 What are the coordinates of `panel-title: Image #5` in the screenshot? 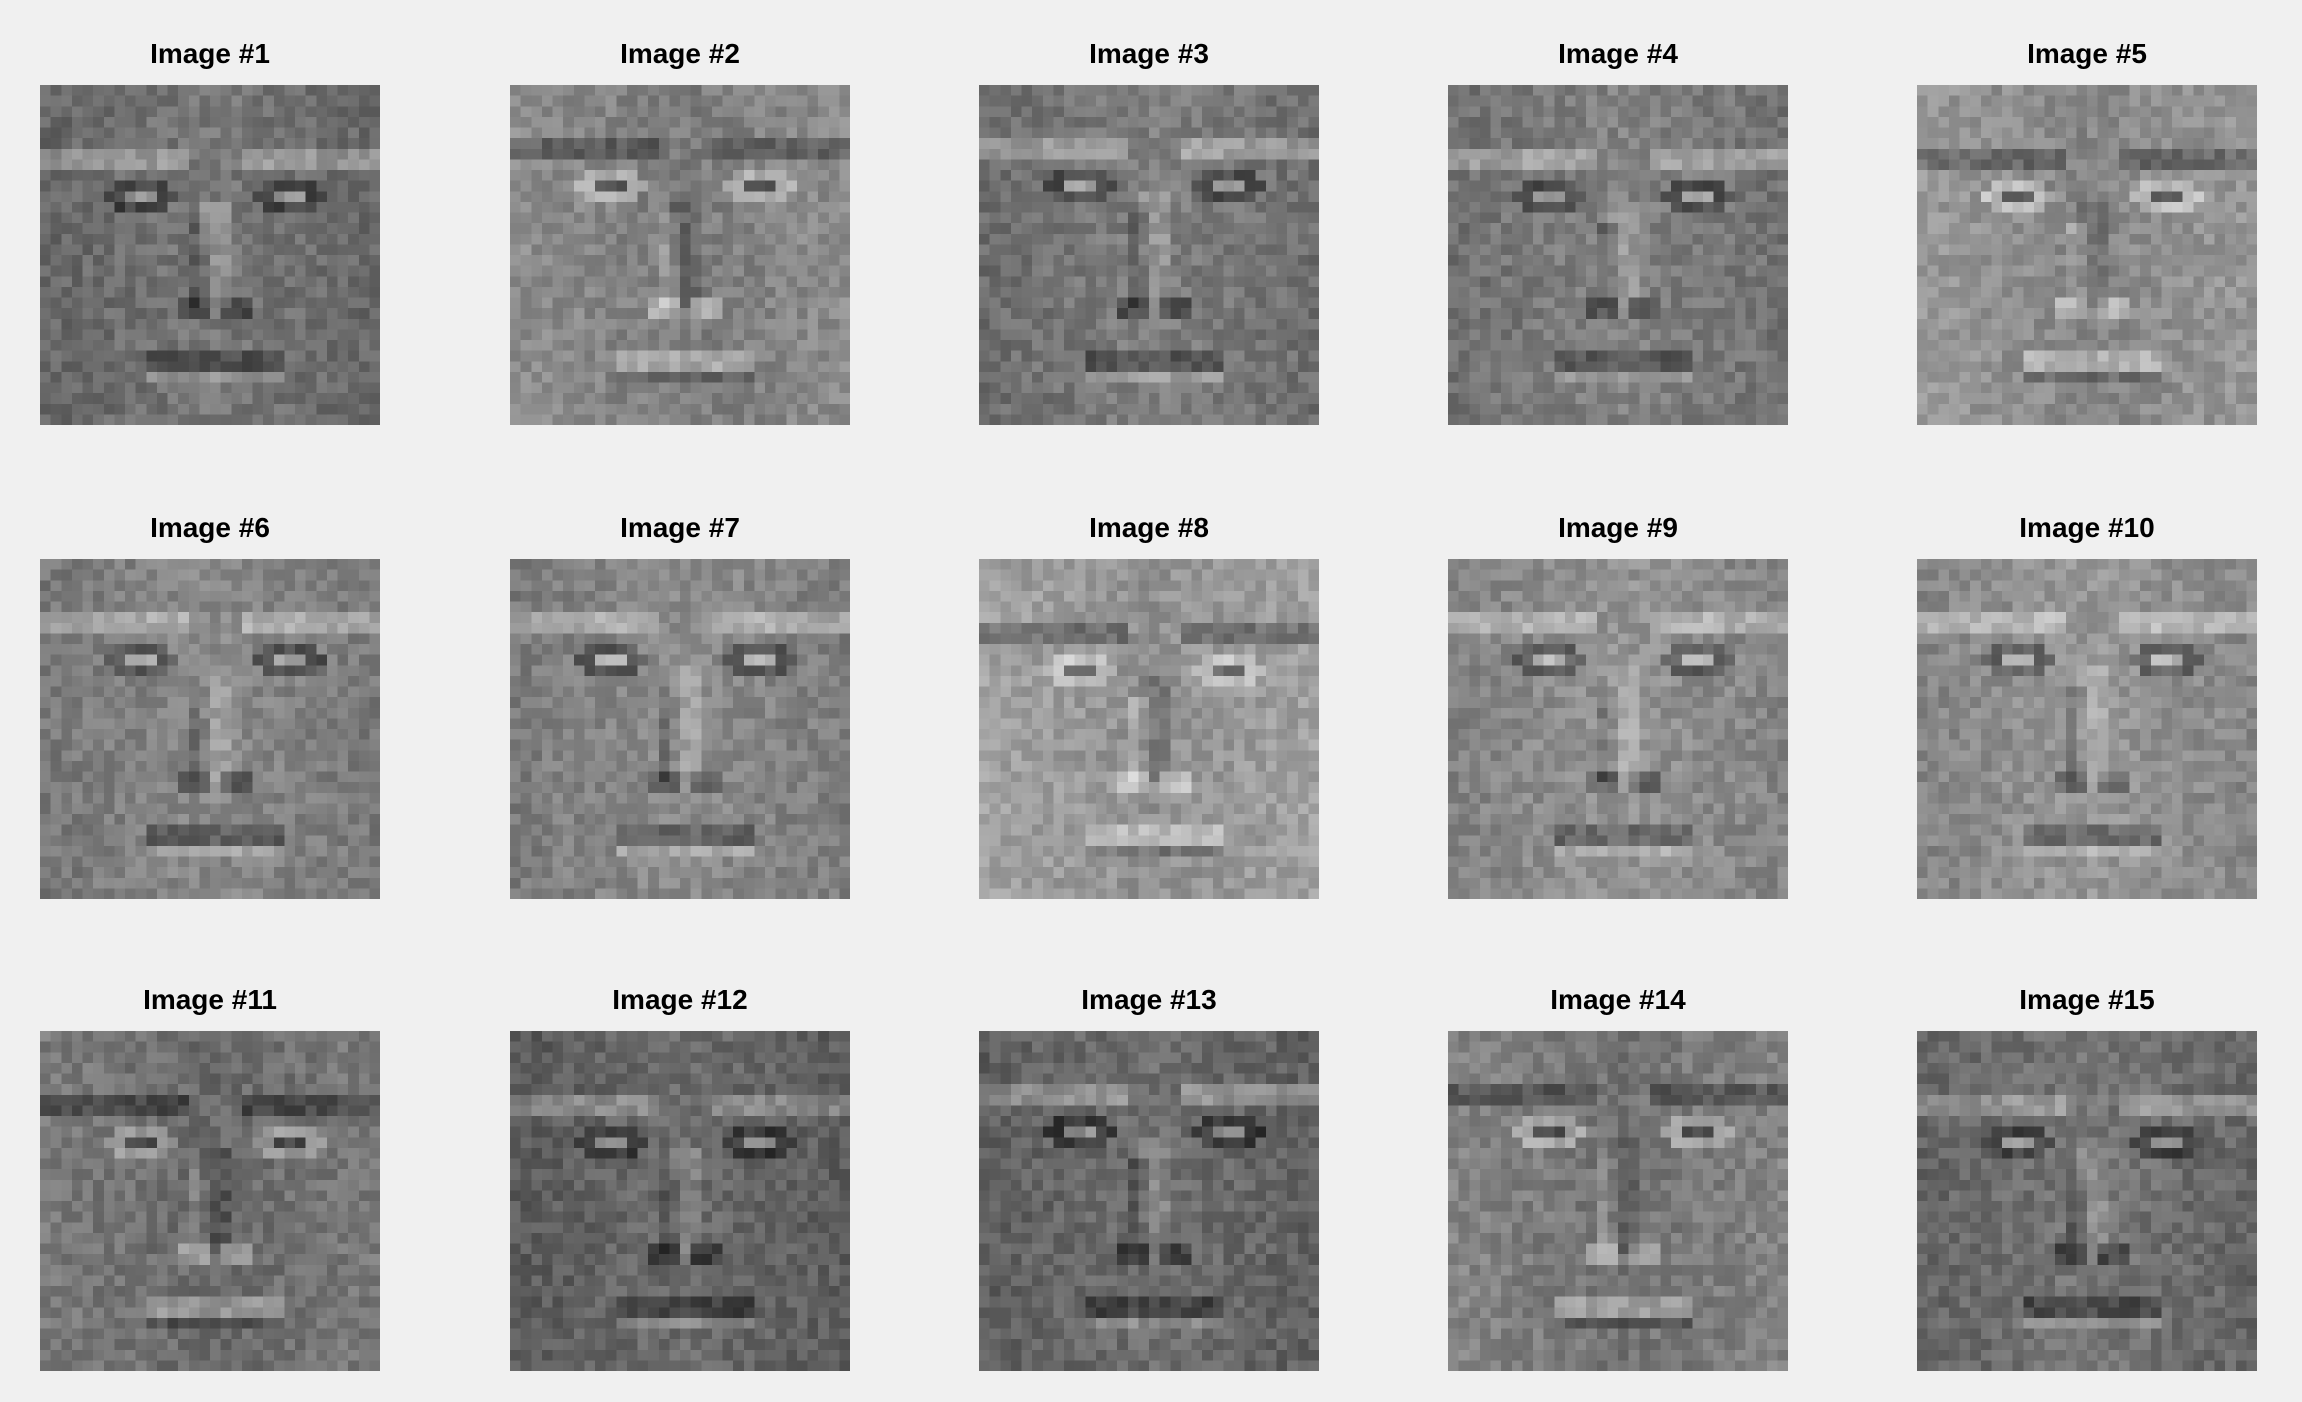 It's located at (2087, 53).